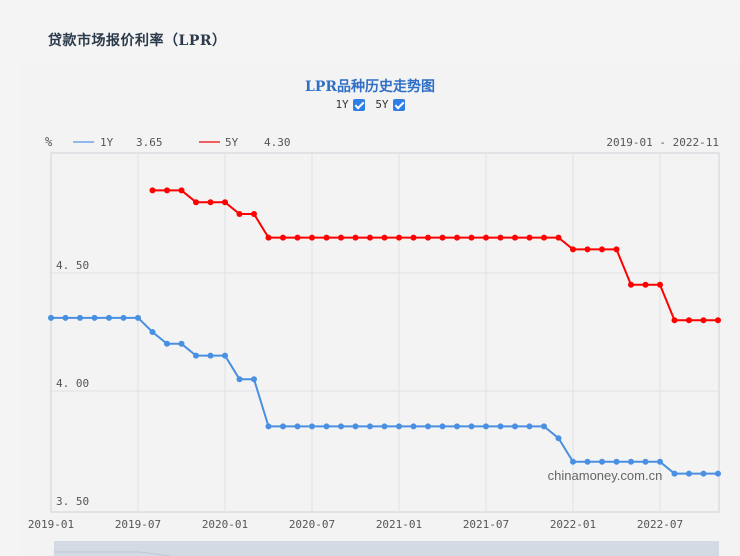 Image resolution: width=740 pixels, height=556 pixels. Describe the element at coordinates (398, 104) in the screenshot. I see `checkbox-5y-icon` at that location.